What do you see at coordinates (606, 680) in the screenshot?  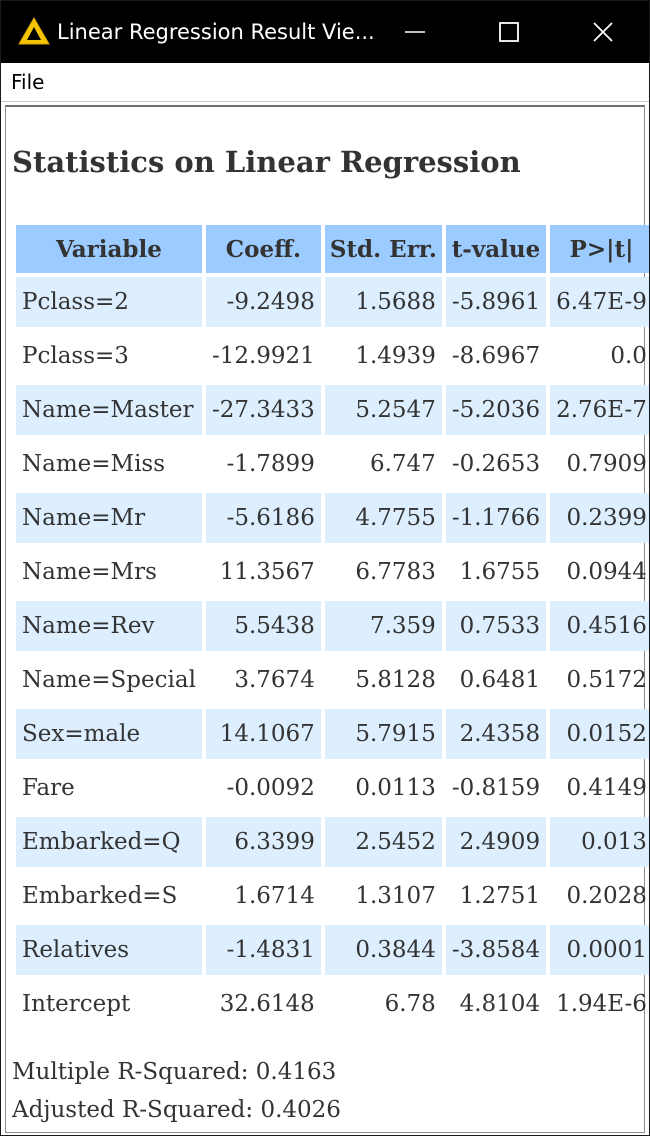 I see `cell-p-value: 0.5172` at bounding box center [606, 680].